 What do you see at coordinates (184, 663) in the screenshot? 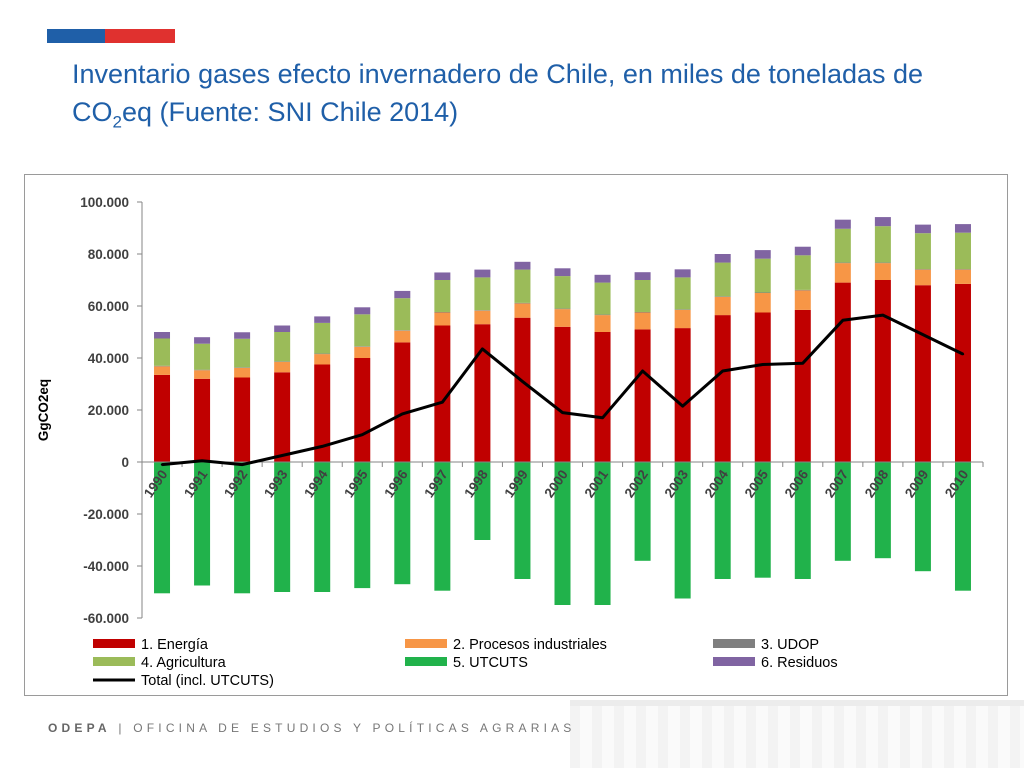
I see `legend-label: 4. Agricultura` at bounding box center [184, 663].